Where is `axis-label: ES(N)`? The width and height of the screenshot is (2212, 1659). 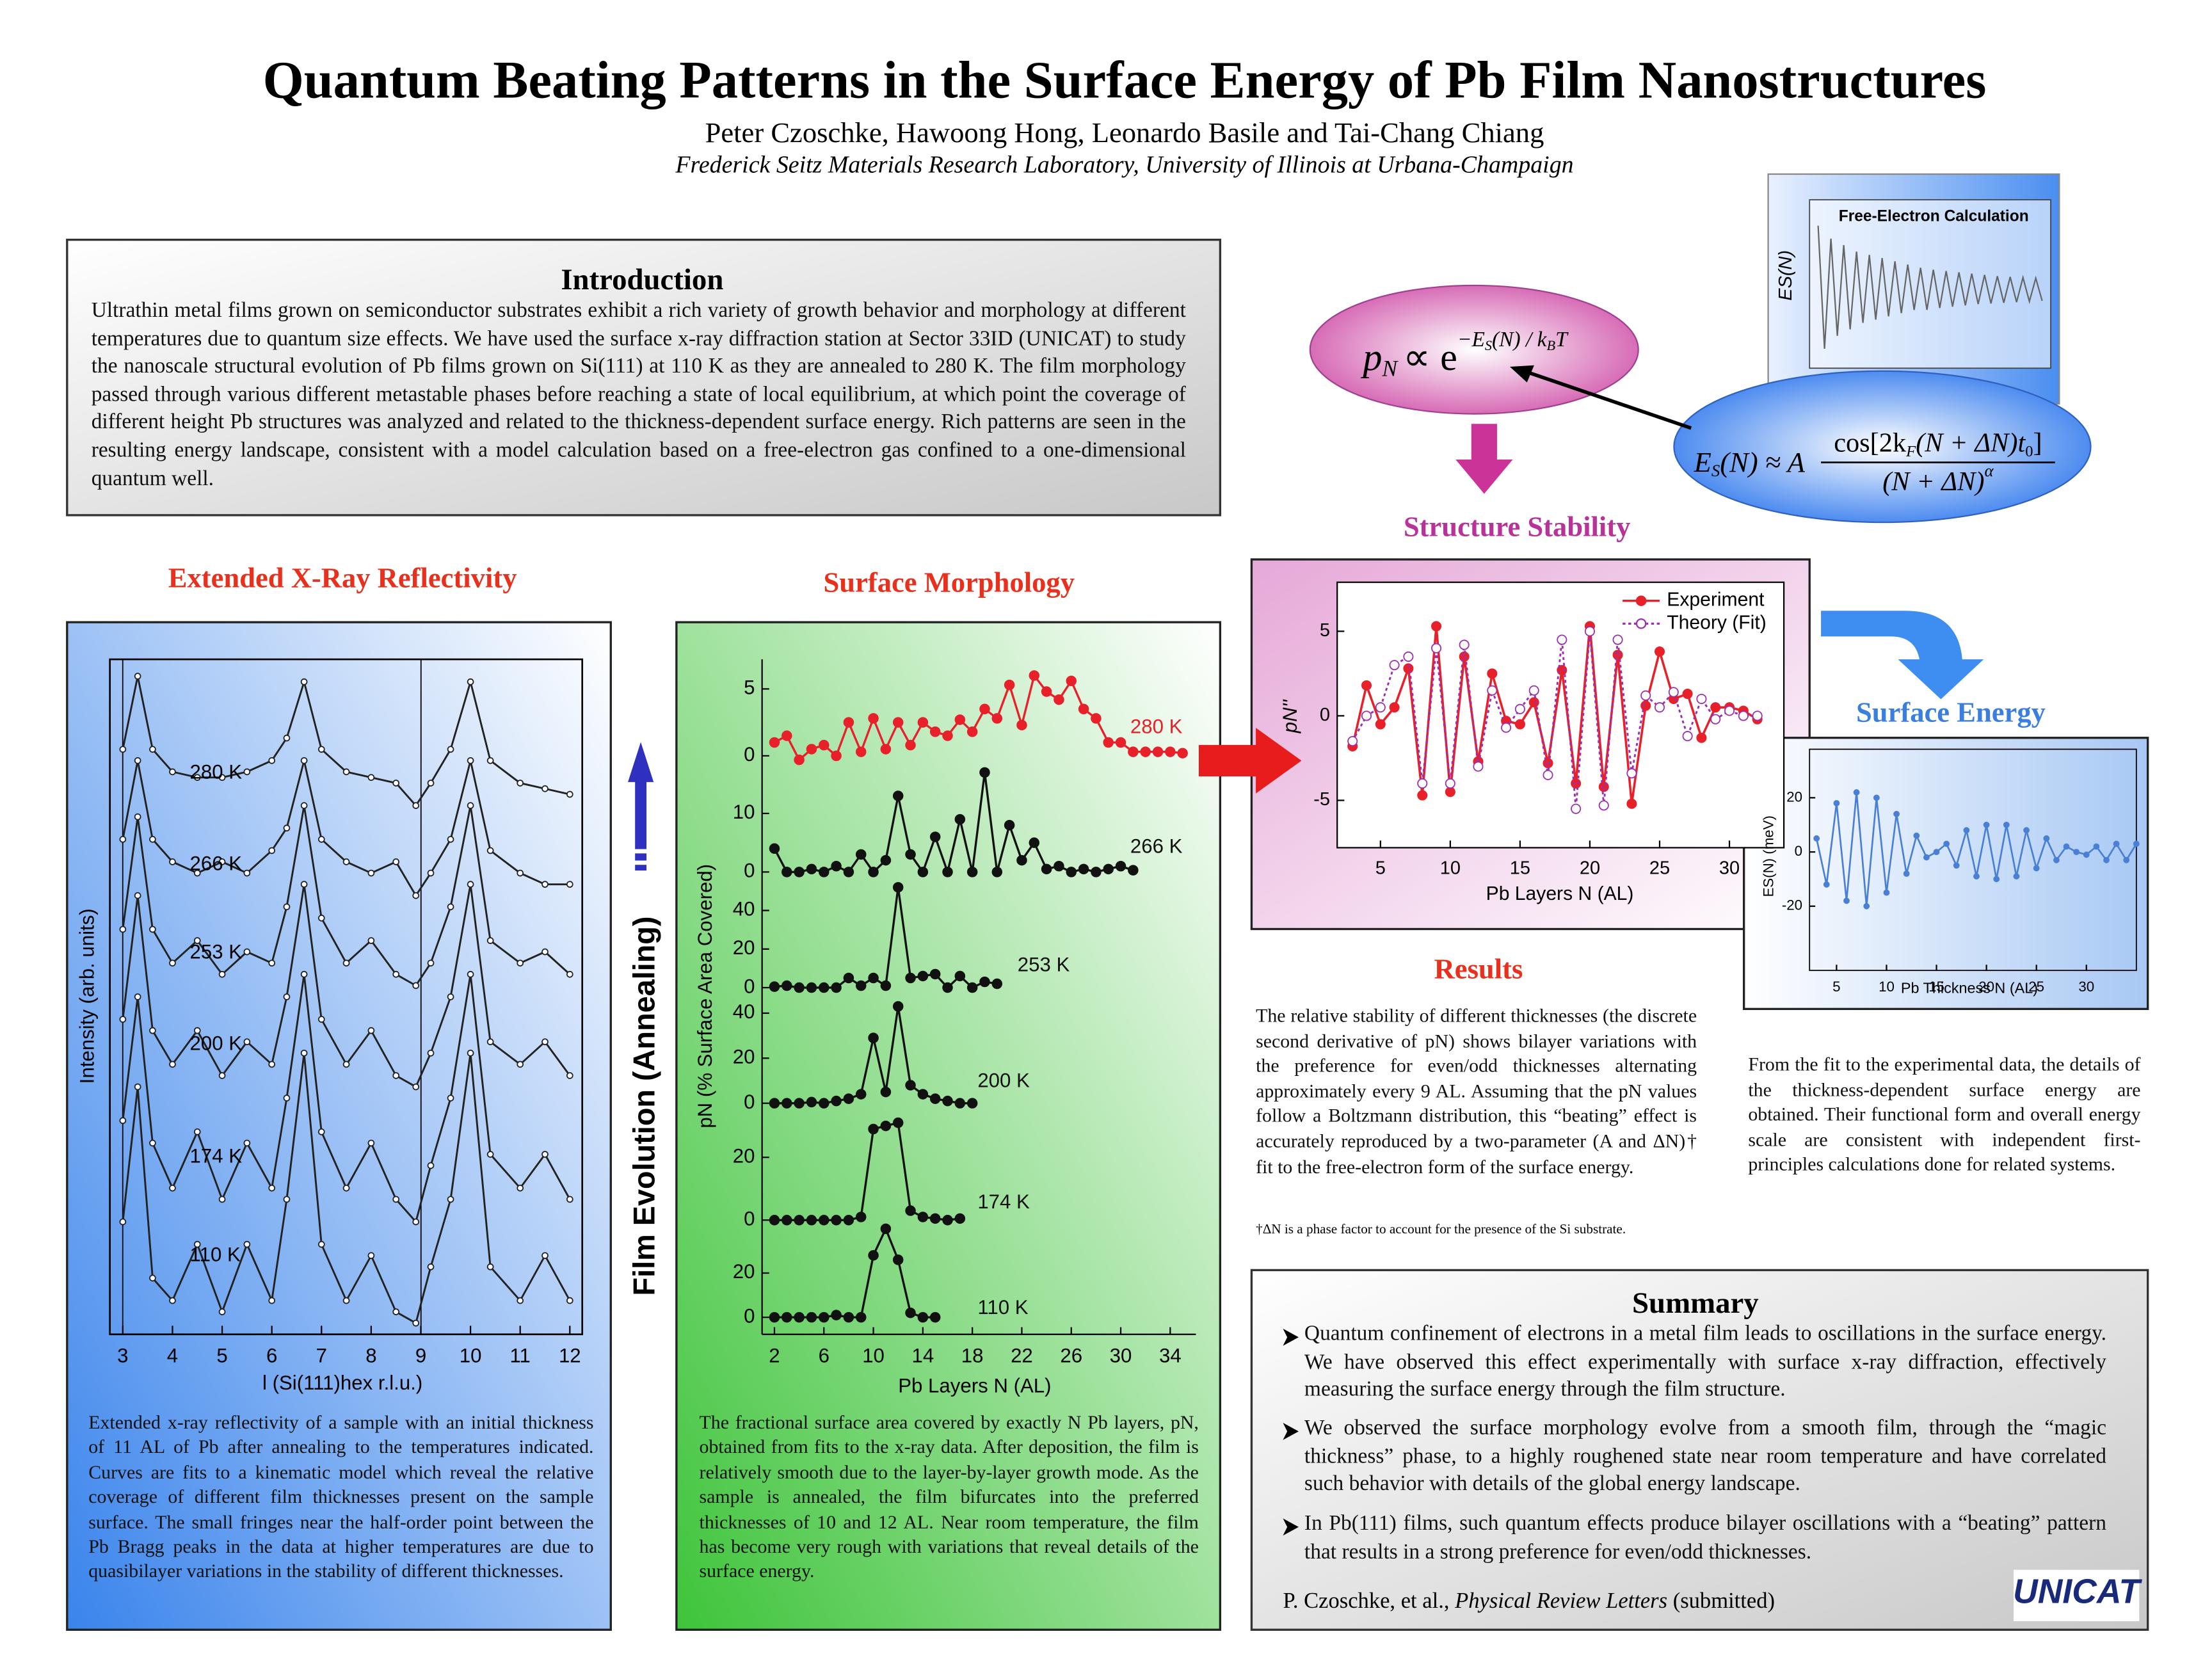 axis-label: ES(N) is located at coordinates (1785, 275).